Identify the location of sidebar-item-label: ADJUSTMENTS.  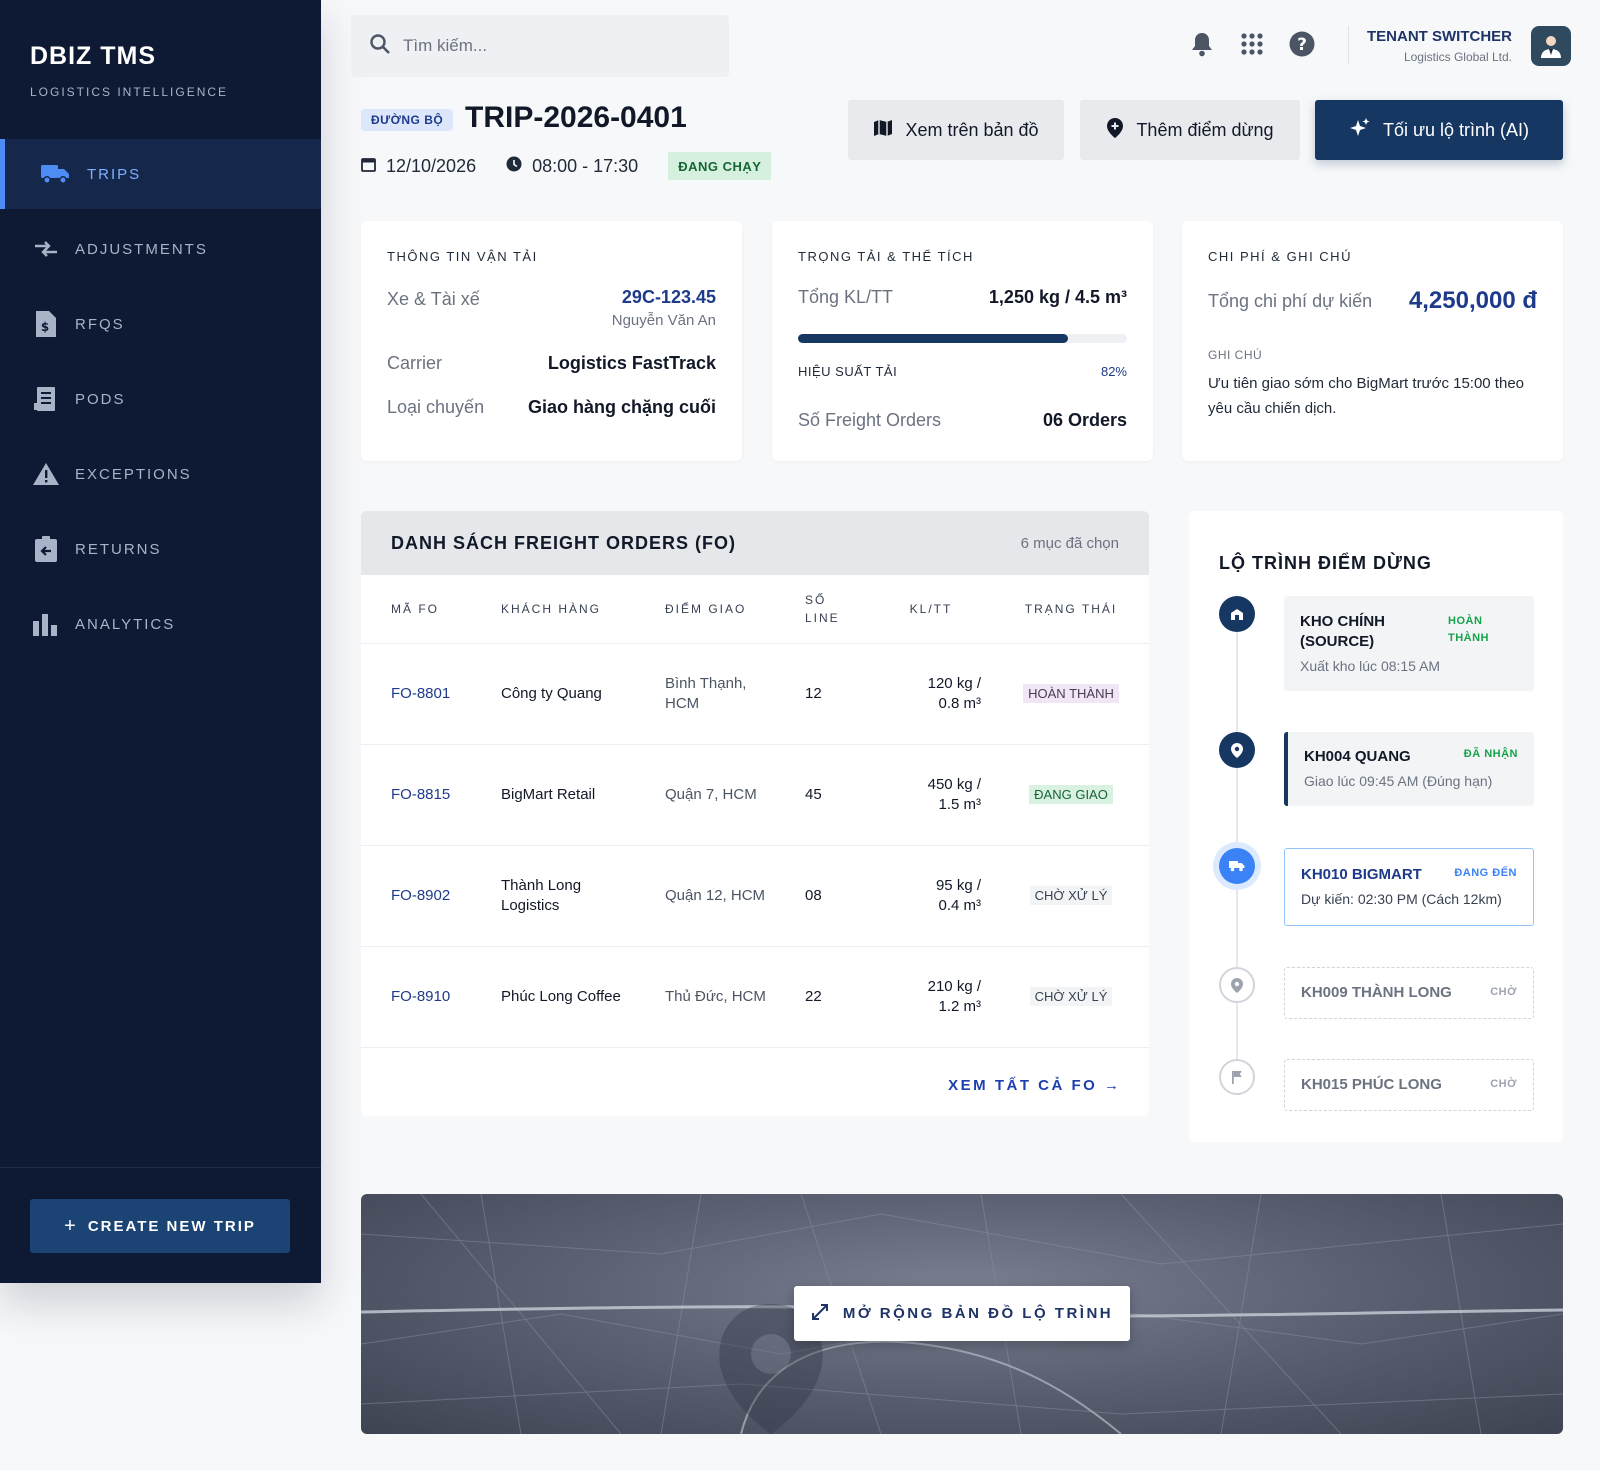
(141, 249).